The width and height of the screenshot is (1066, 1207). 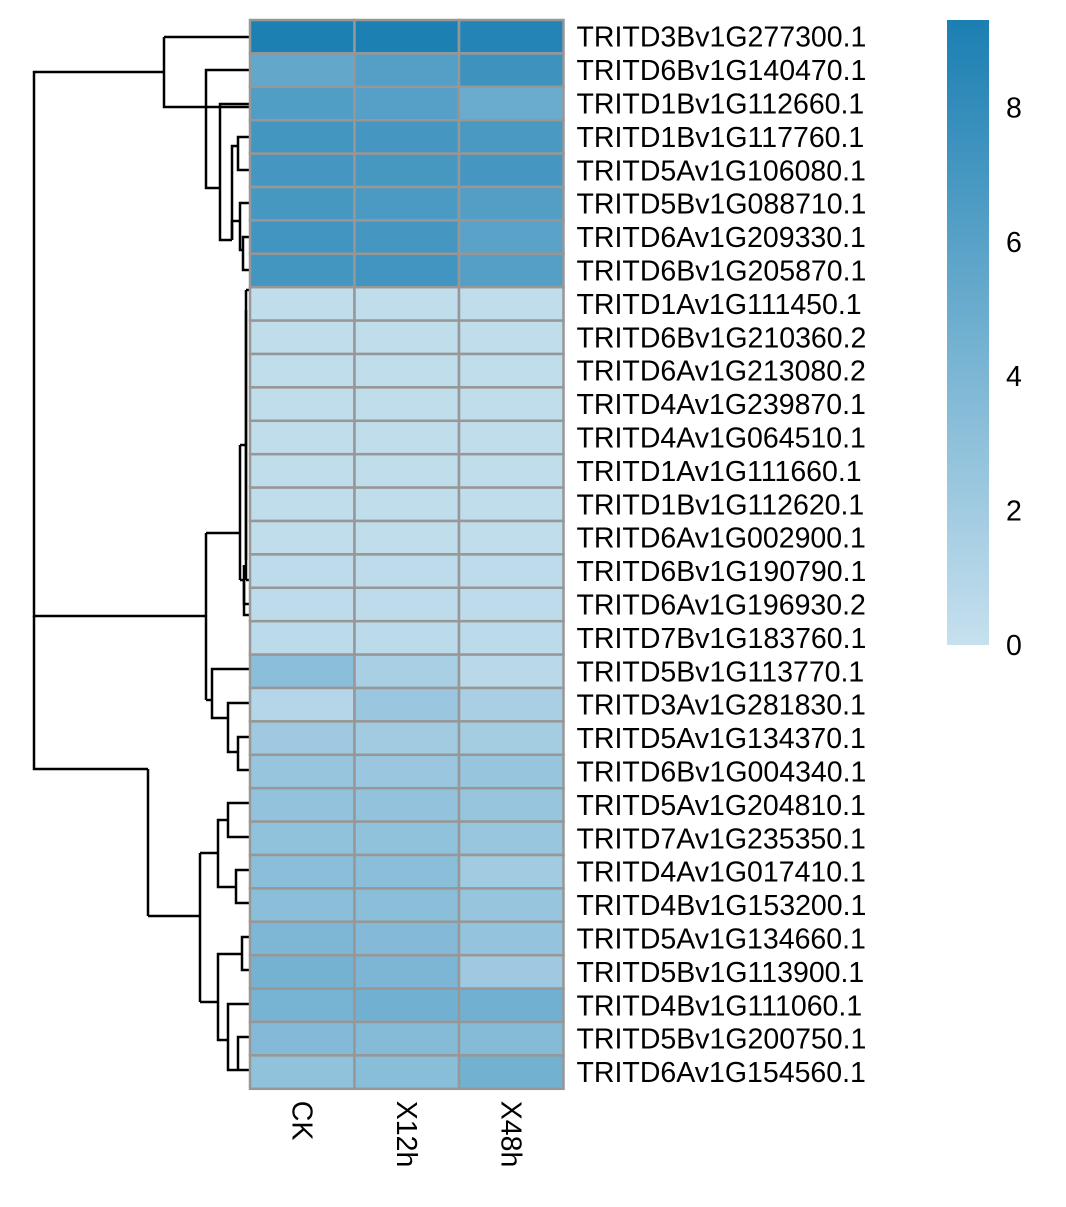 What do you see at coordinates (984, 341) in the screenshot?
I see `color-legend: 0 2 4 6 8` at bounding box center [984, 341].